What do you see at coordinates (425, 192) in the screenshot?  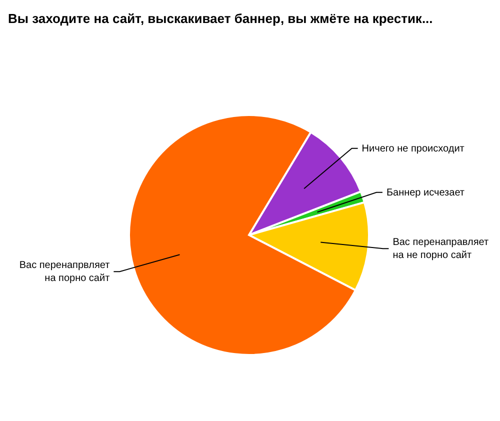 I see `slice-label: Баннер исчезает` at bounding box center [425, 192].